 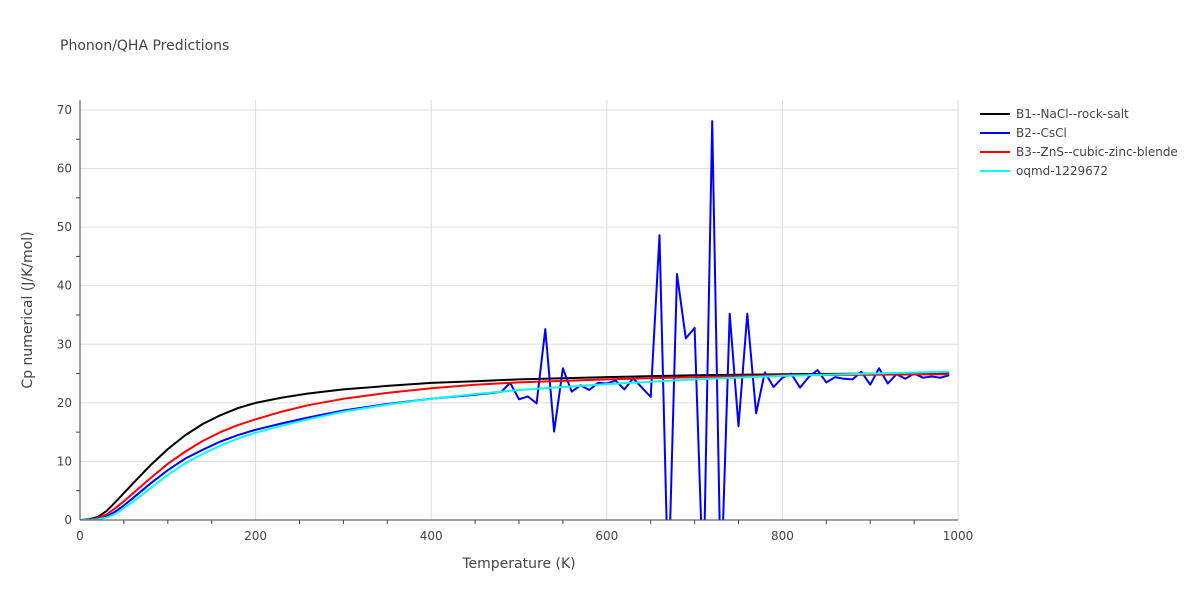 I want to click on y-tick-label: 60, so click(x=64, y=169).